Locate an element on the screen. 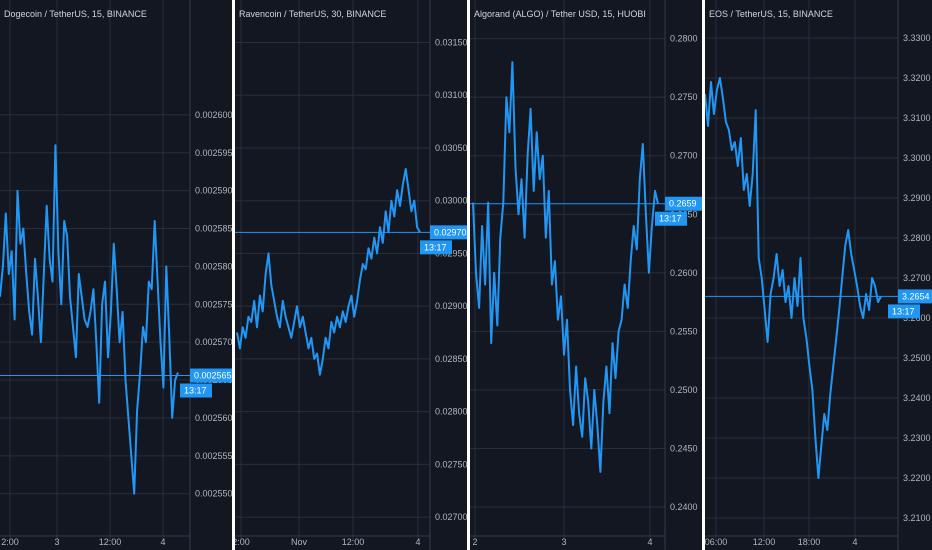 Image resolution: width=932 pixels, height=550 pixels. y-tick-label: 3.2900 is located at coordinates (917, 198).